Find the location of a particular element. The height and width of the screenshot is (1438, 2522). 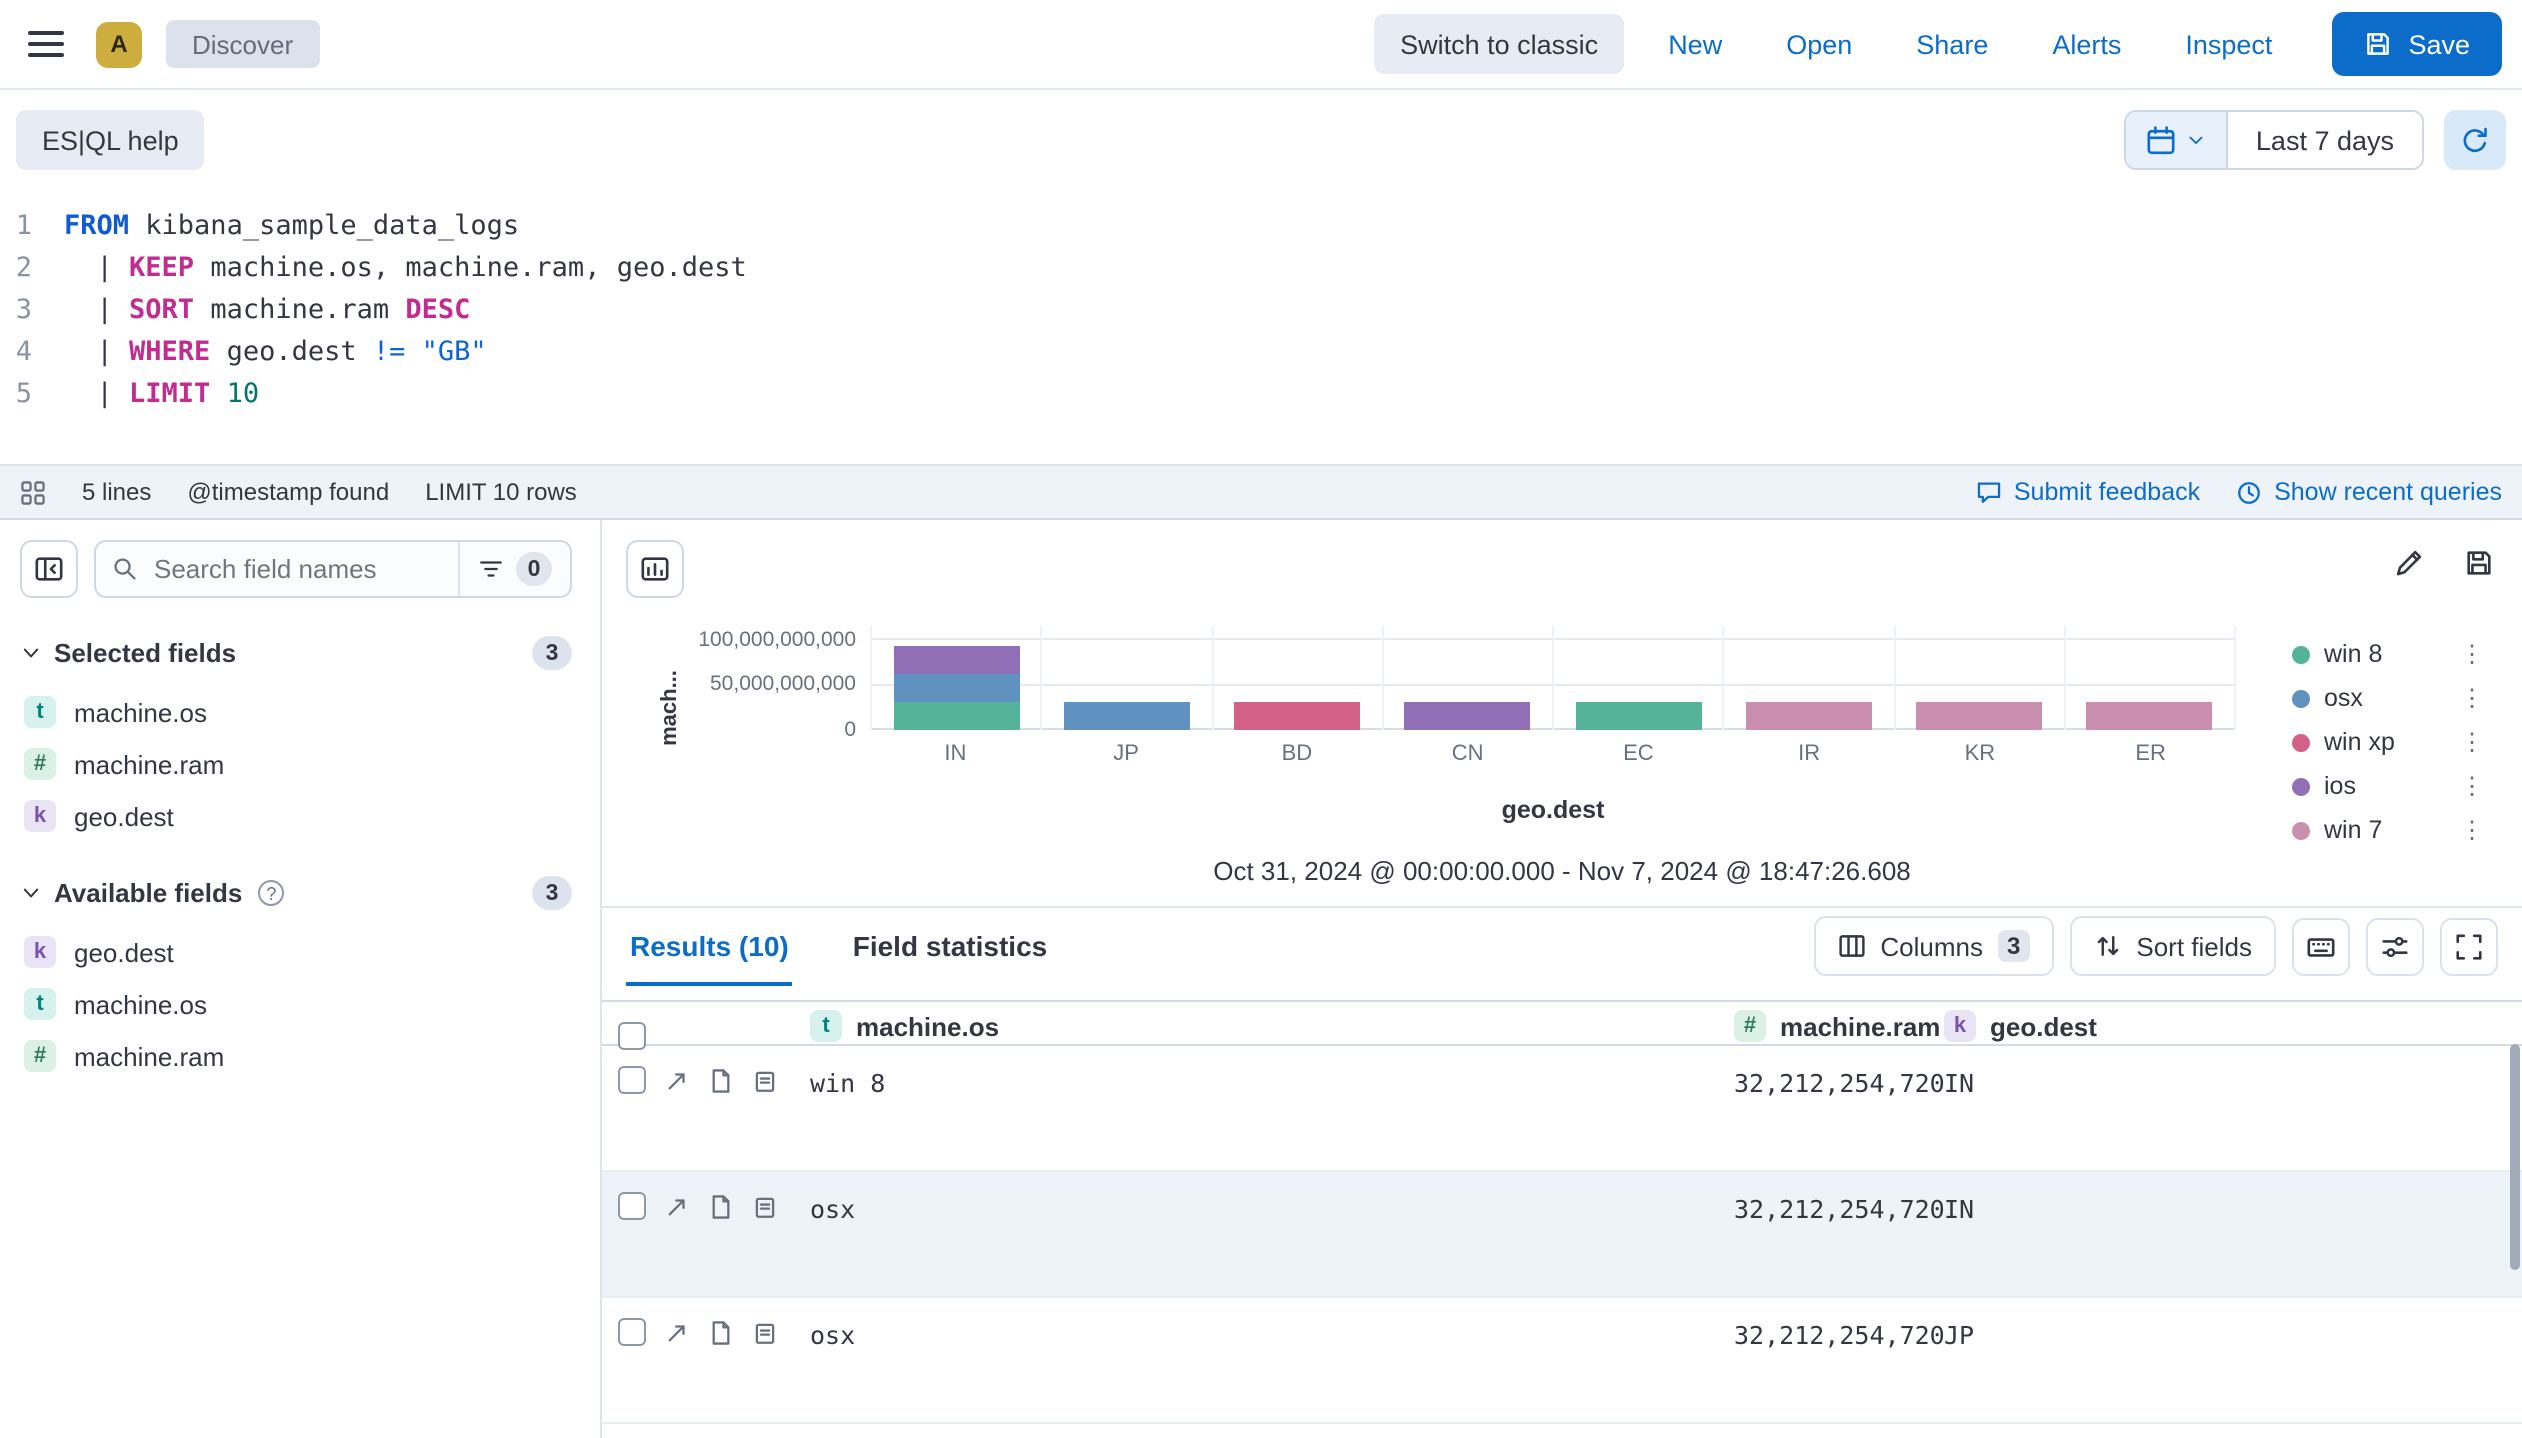

chart-options-button is located at coordinates (655, 569).